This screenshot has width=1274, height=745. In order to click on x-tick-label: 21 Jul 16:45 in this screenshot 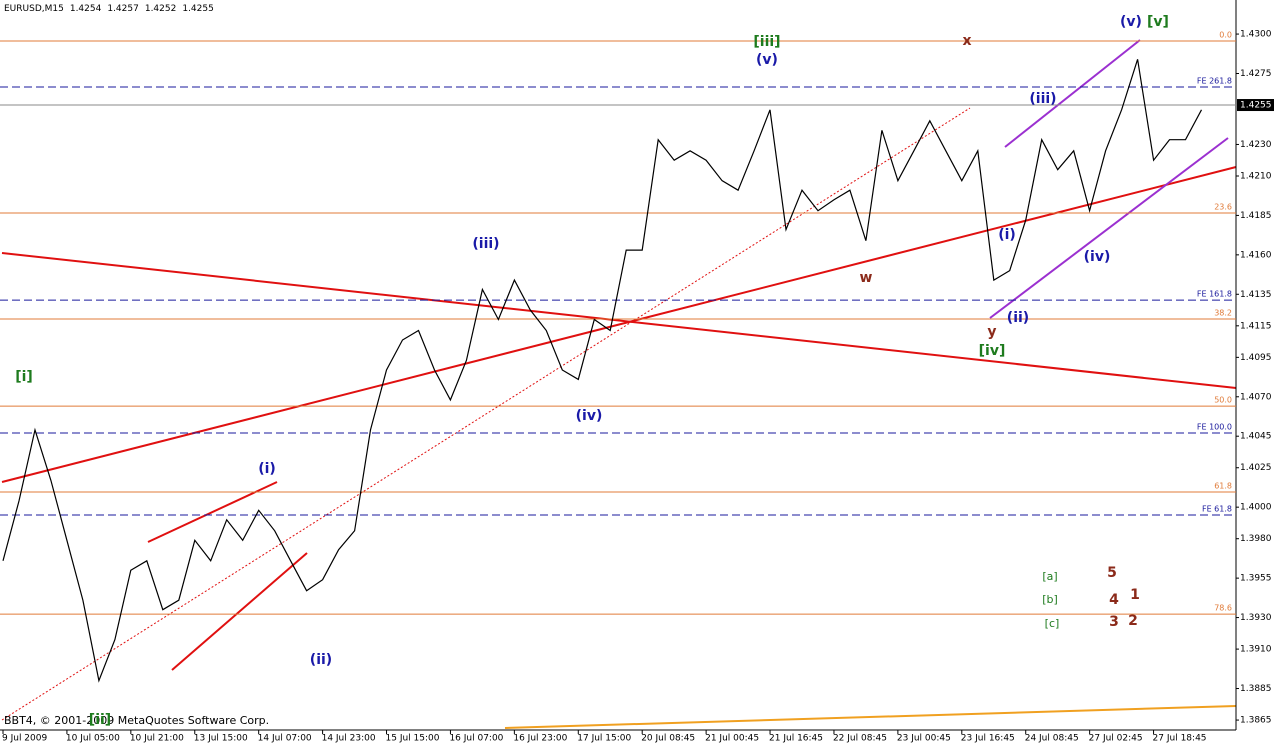, I will do `click(796, 739)`.